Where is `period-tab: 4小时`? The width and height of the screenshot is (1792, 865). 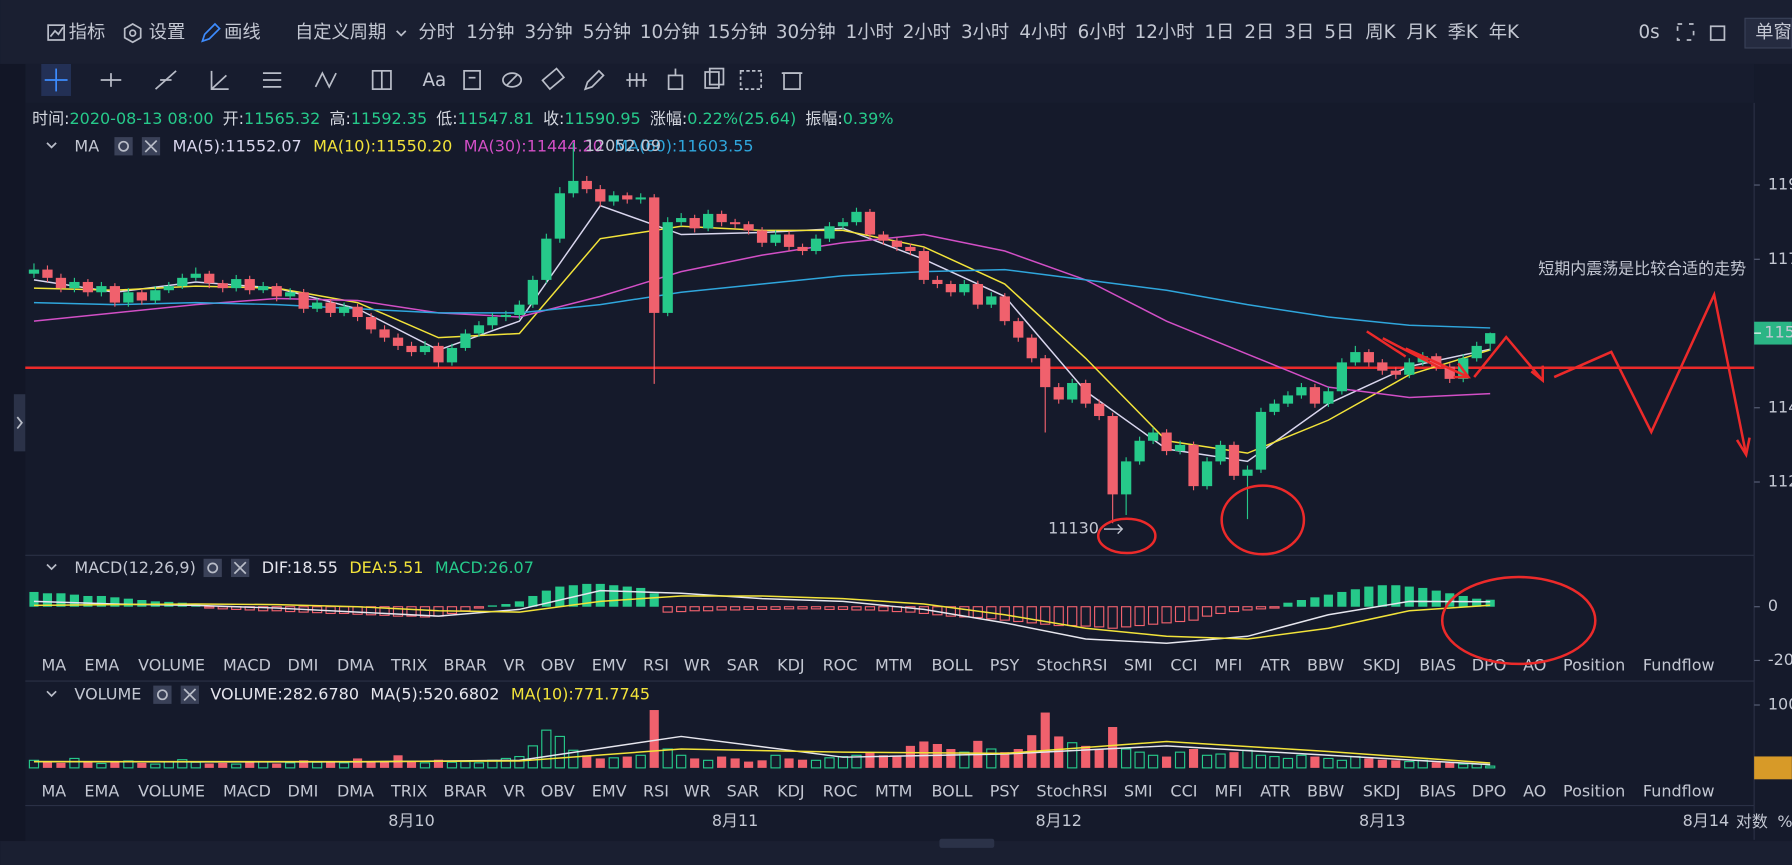 period-tab: 4小时 is located at coordinates (1043, 32).